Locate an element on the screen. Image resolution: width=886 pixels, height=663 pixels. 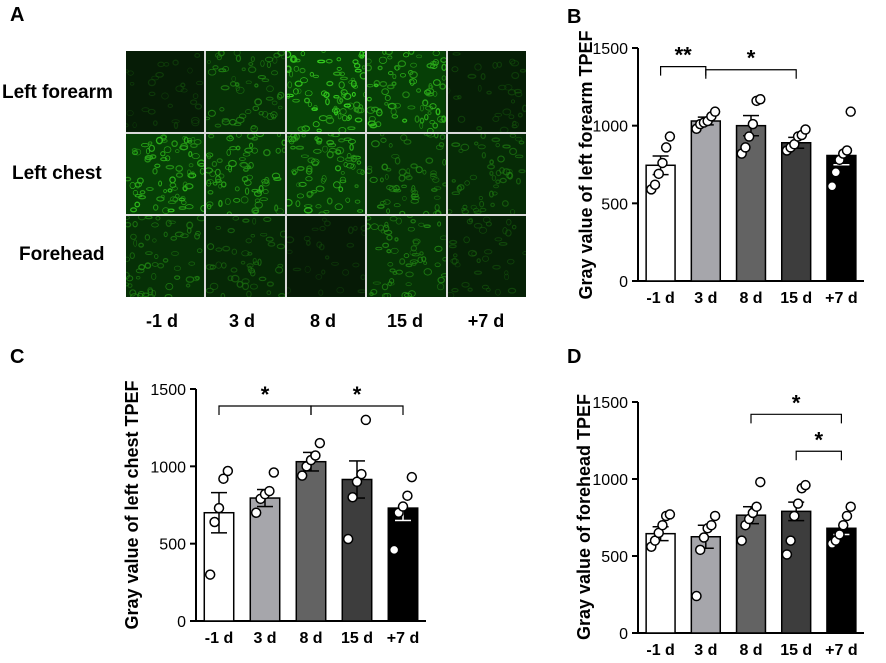
x-tick-label-c-1: 3 d is located at coordinates (264, 638).